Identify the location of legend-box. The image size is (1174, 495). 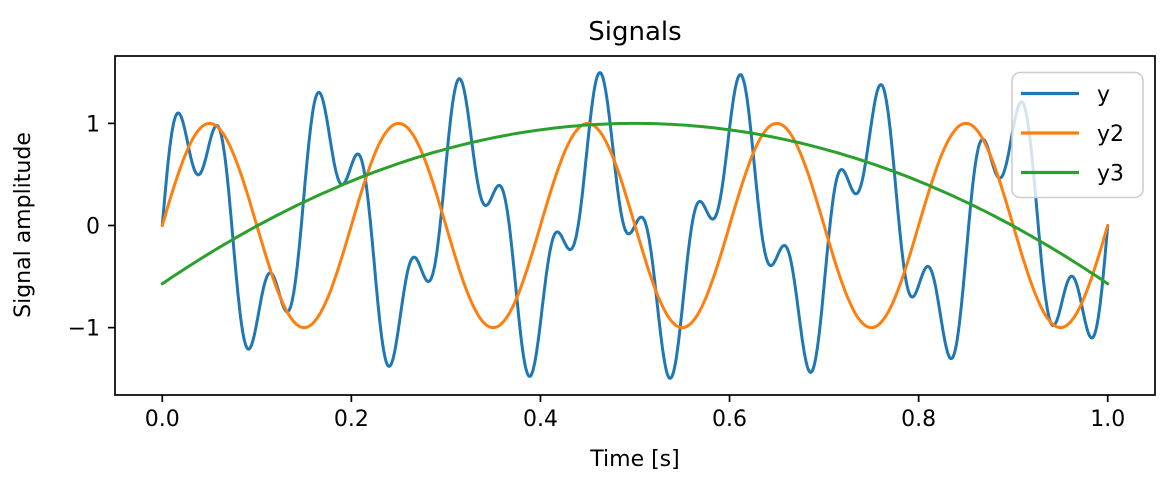
(1077, 135).